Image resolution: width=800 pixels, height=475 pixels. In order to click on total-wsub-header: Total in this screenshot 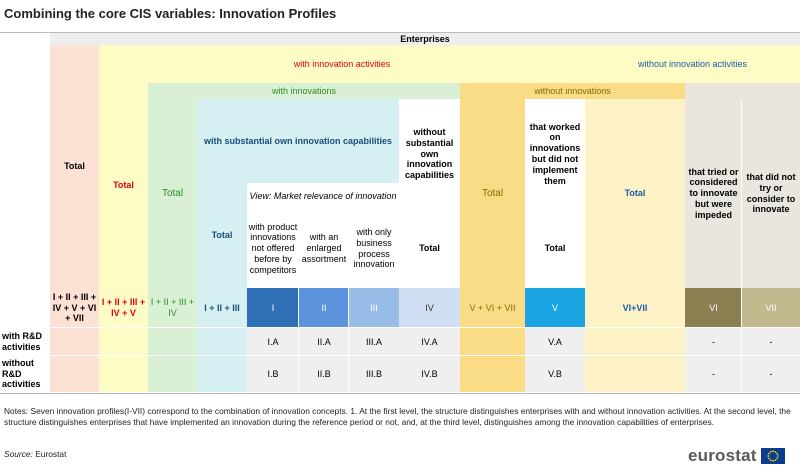, I will do `click(222, 235)`.